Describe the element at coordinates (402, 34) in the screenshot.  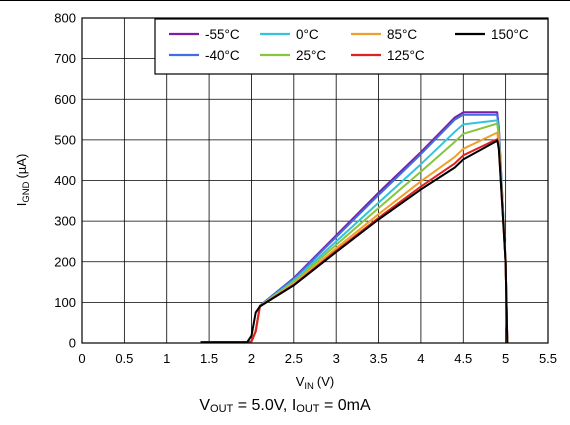
I see `legend-label: 85°C` at that location.